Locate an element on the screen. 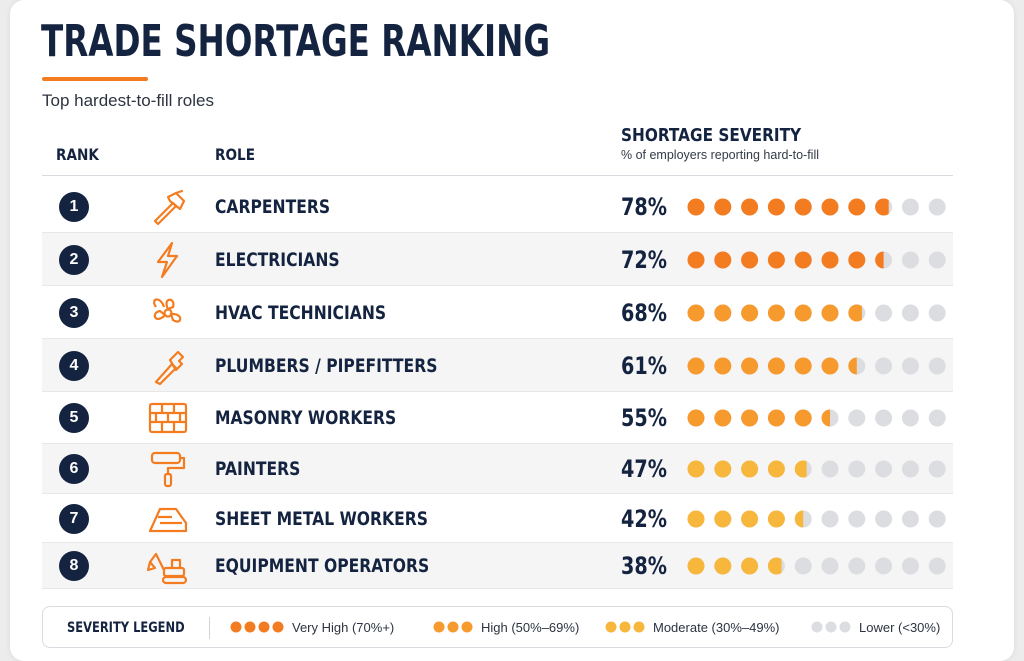 This screenshot has width=1024, height=661. rank-badge: 3 is located at coordinates (74, 312).